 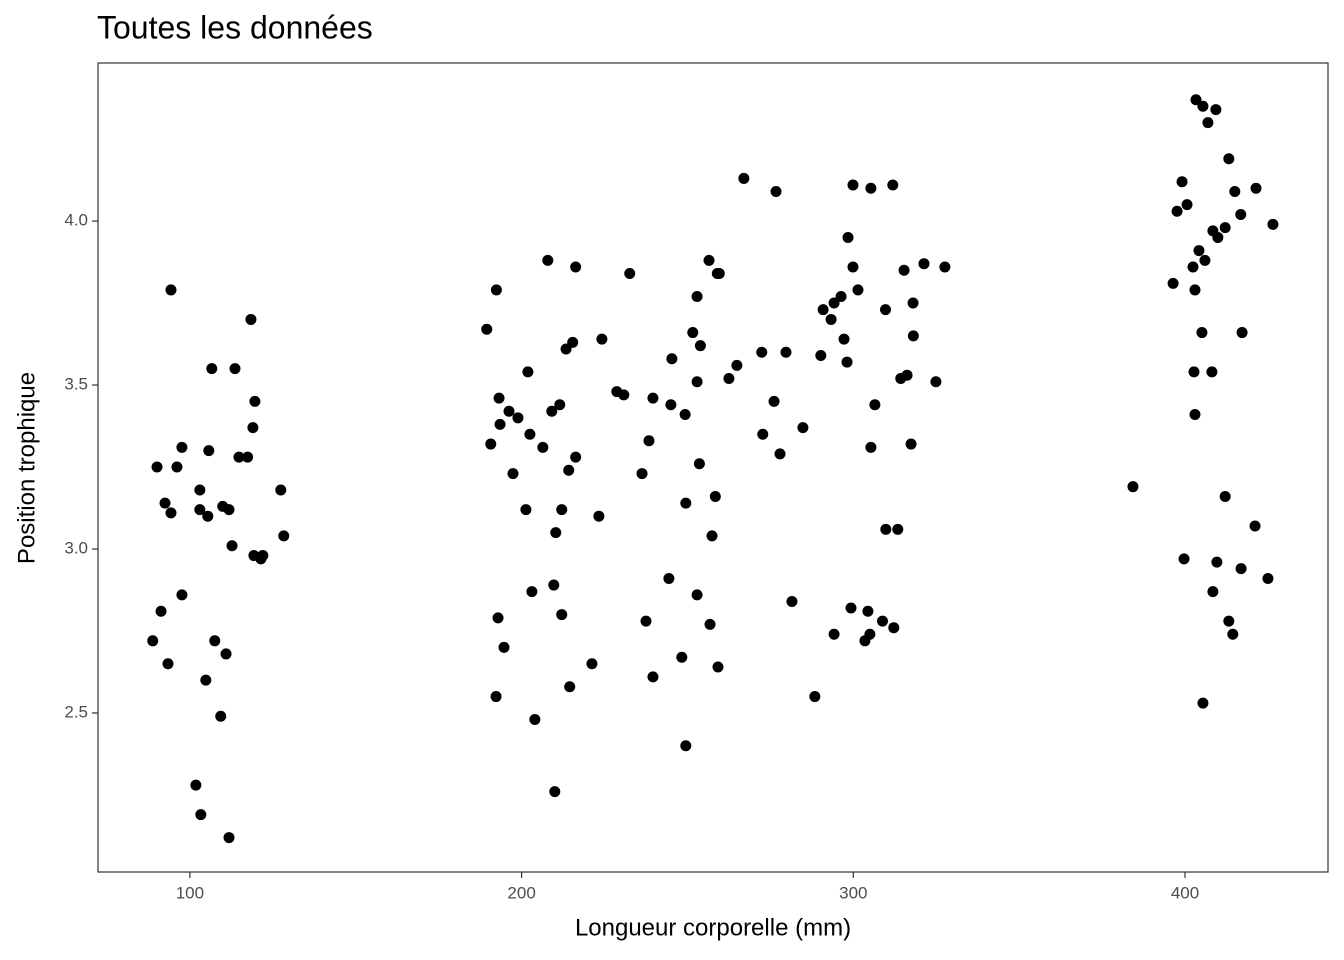 I want to click on x-tick-label: 200, so click(x=521, y=892).